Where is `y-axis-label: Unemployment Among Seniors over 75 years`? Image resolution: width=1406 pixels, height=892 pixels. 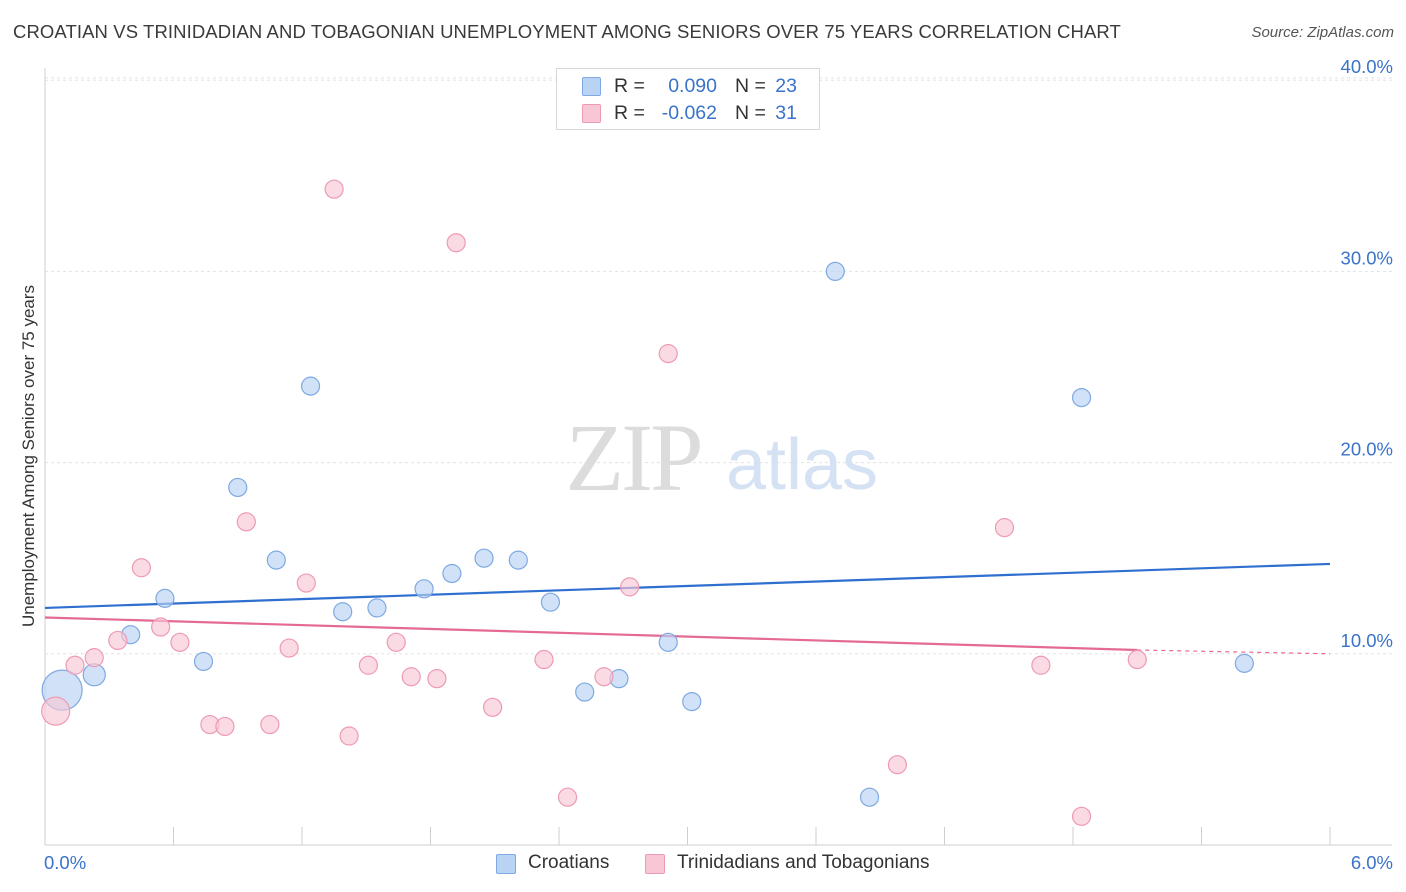 y-axis-label: Unemployment Among Seniors over 75 years is located at coordinates (28, 456).